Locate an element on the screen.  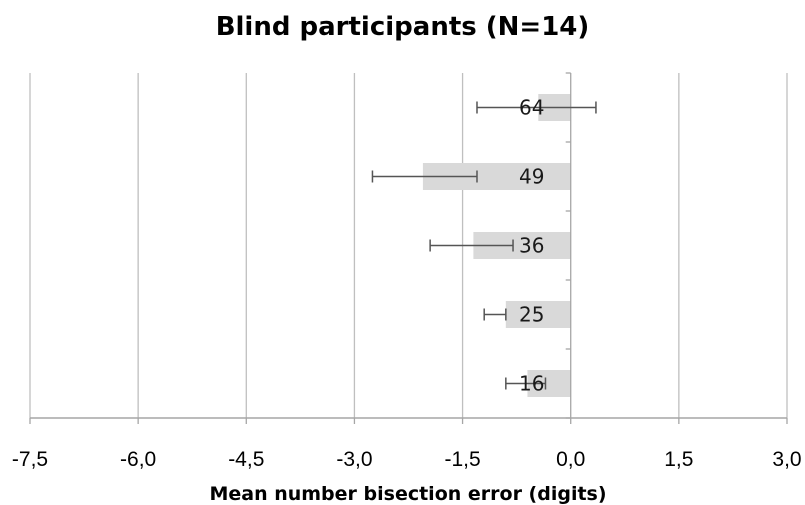
x-tick-label: -4,5 is located at coordinates (246, 459).